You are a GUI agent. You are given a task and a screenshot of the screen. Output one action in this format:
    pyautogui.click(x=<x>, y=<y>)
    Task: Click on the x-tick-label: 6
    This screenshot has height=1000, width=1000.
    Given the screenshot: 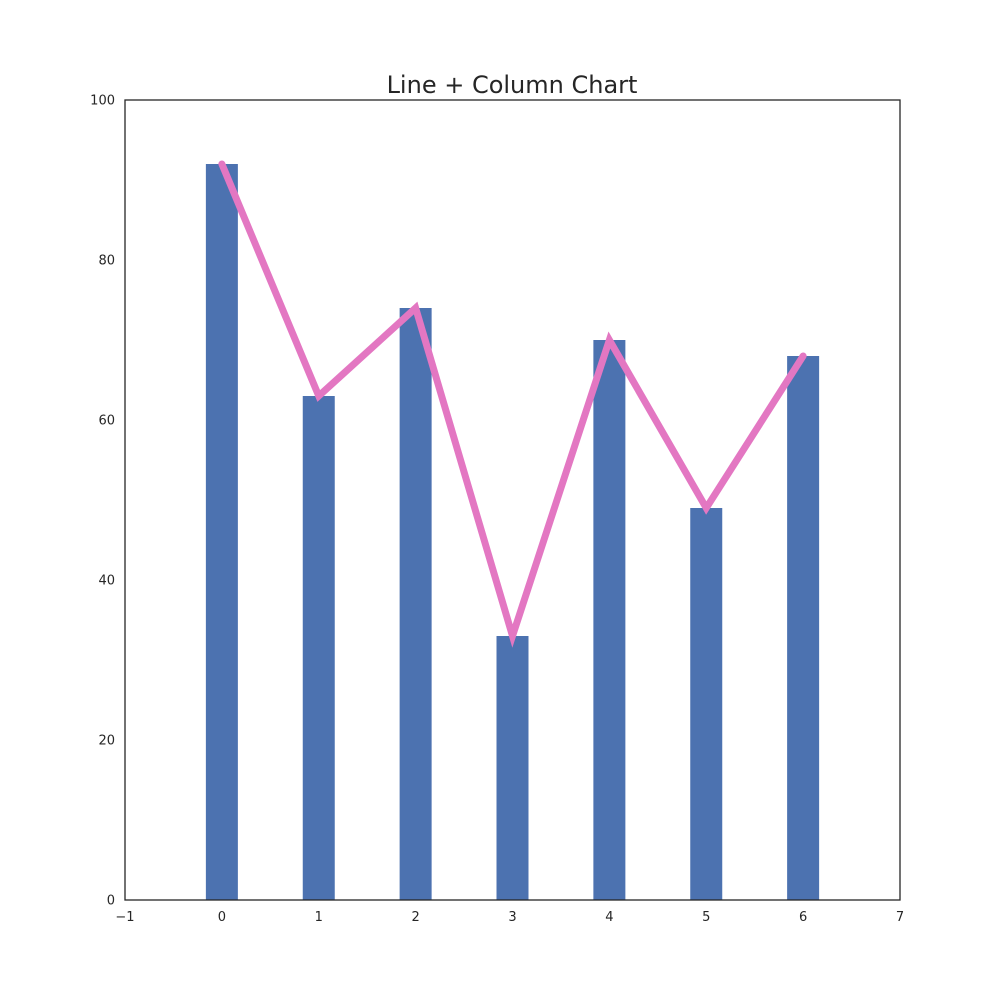 What is the action you would take?
    pyautogui.click(x=803, y=917)
    